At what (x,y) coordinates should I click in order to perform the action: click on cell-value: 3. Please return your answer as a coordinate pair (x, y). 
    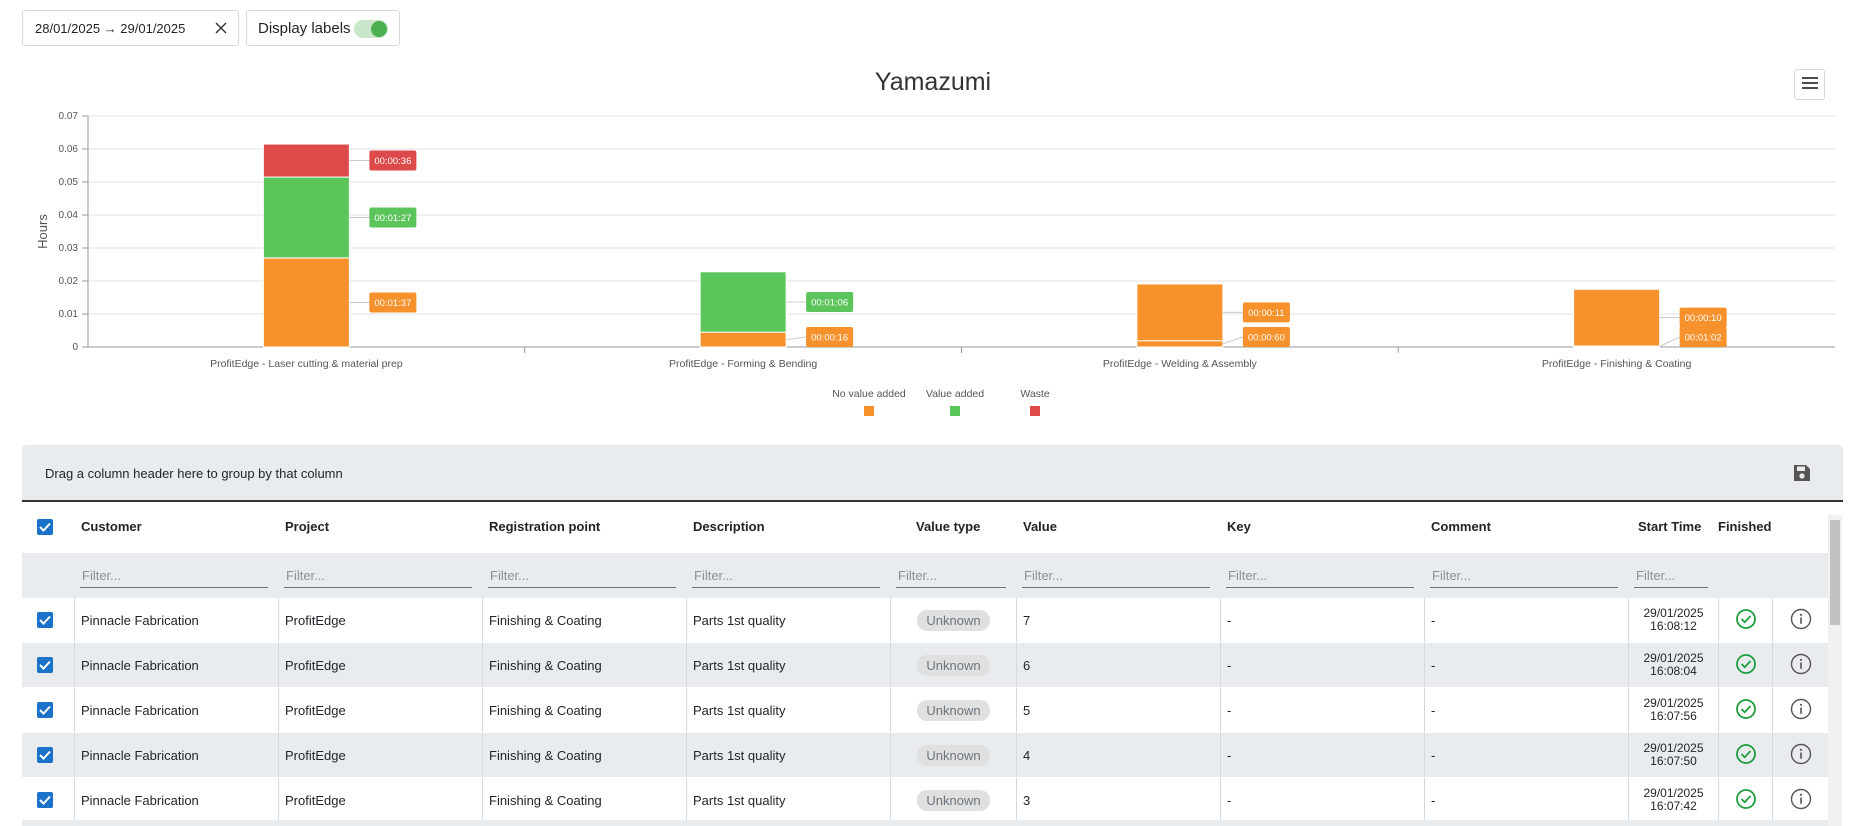
    Looking at the image, I should click on (1118, 800).